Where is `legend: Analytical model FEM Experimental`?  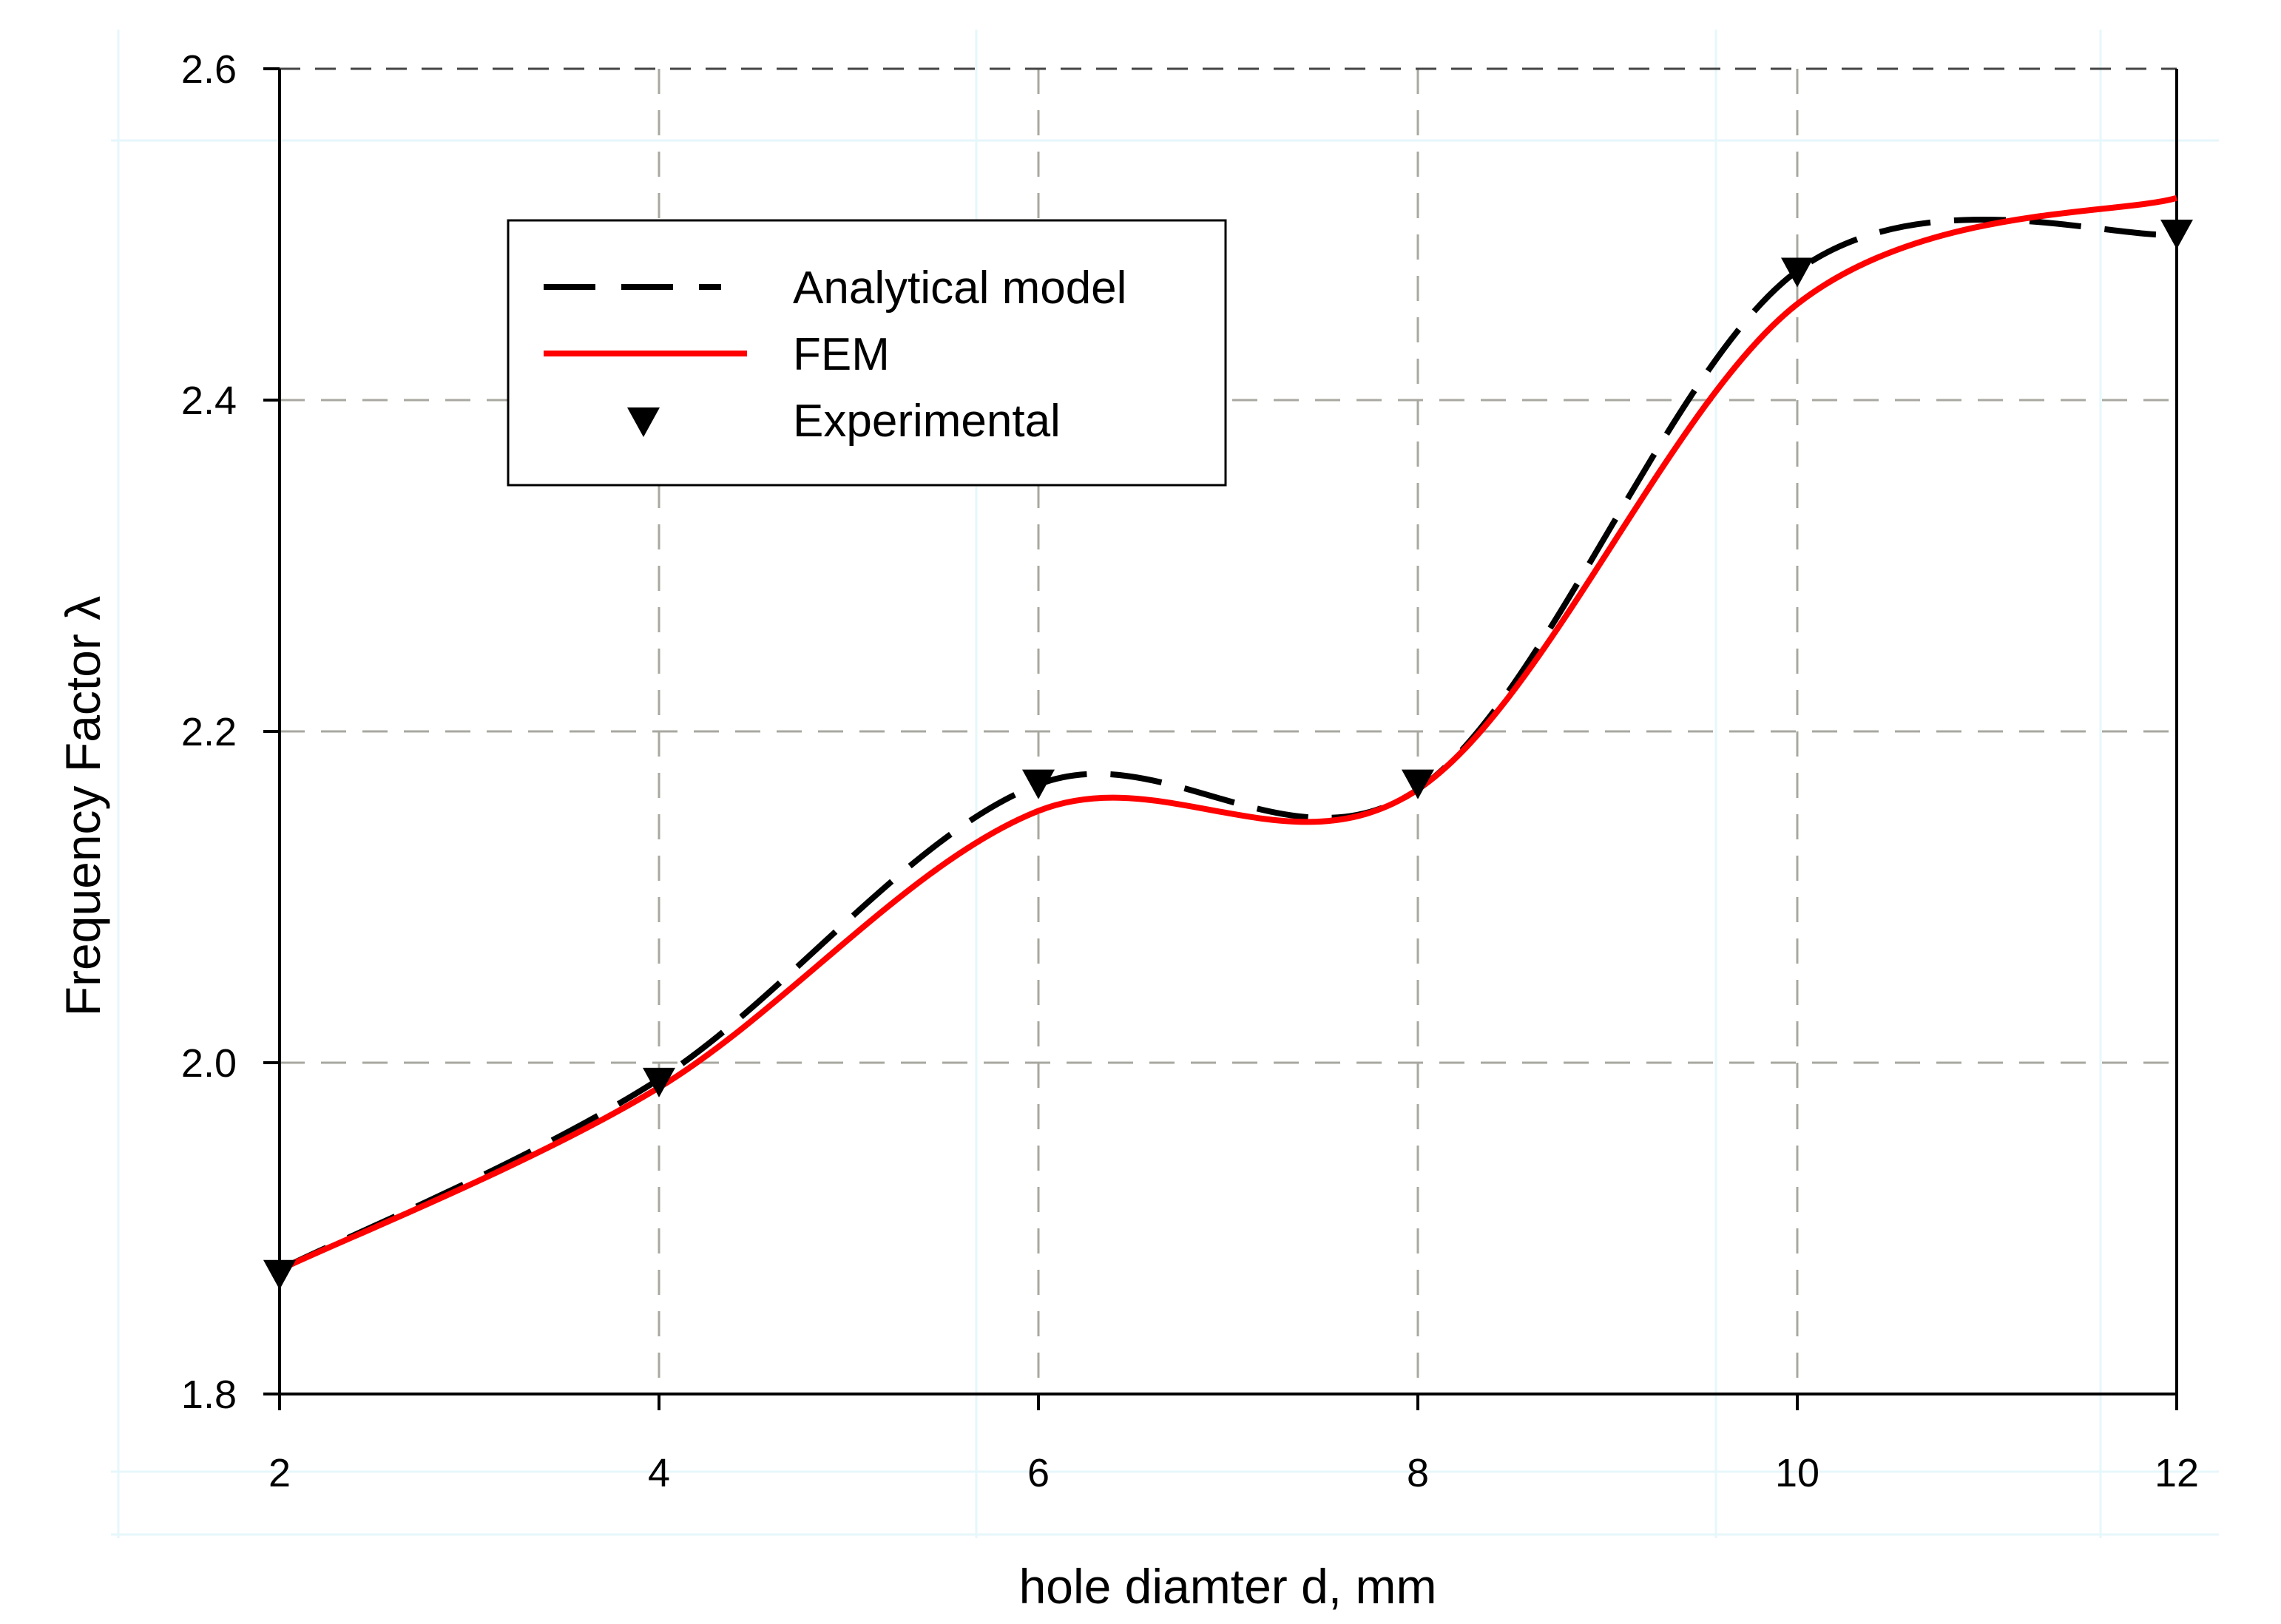 legend: Analytical model FEM Experimental is located at coordinates (867, 353).